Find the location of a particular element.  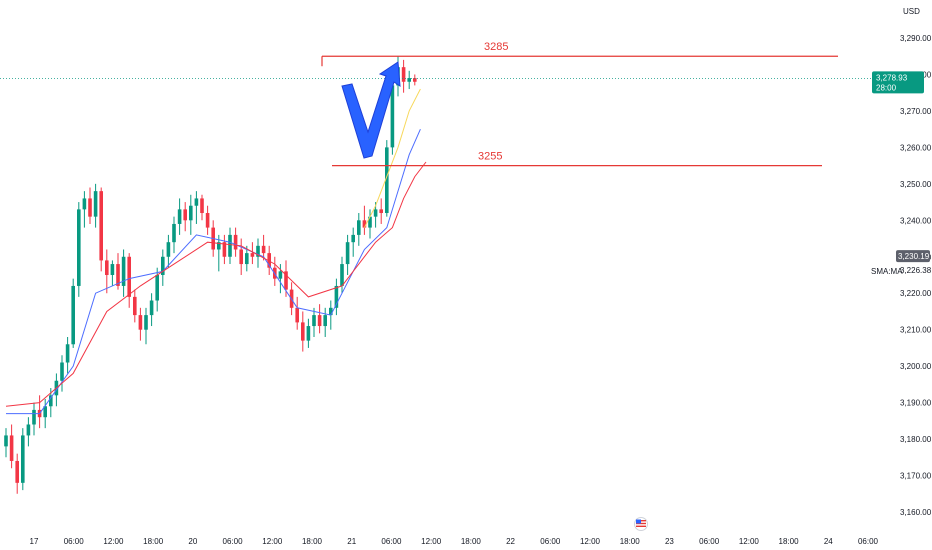

y-tick-label: 3,290.00 is located at coordinates (916, 38).